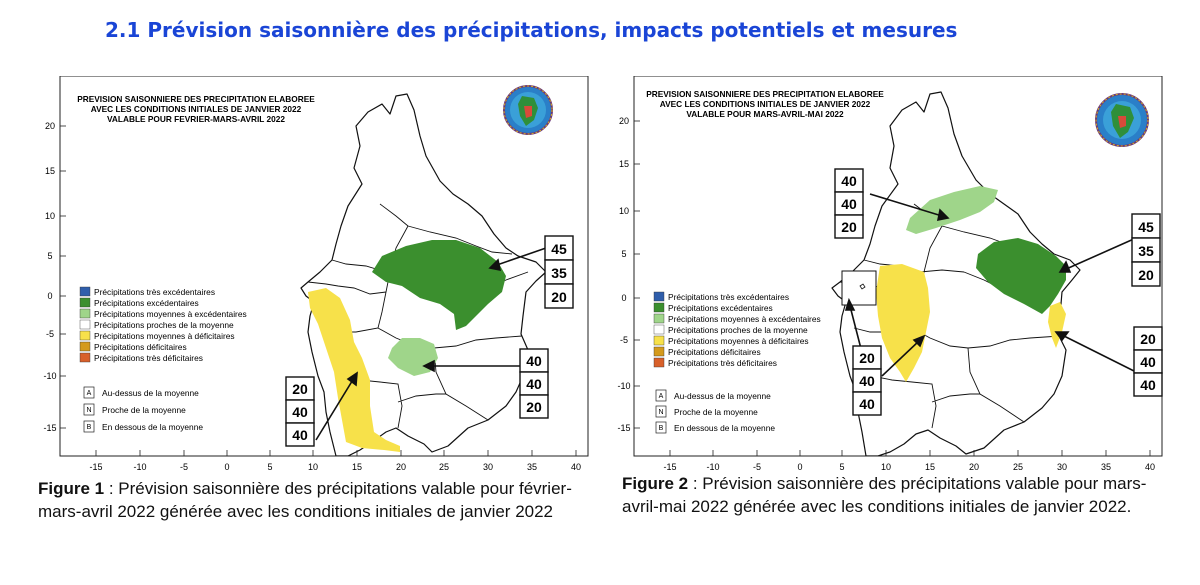  I want to click on legend-label: Précipitations moyennes à déficitaires, so click(738, 341).